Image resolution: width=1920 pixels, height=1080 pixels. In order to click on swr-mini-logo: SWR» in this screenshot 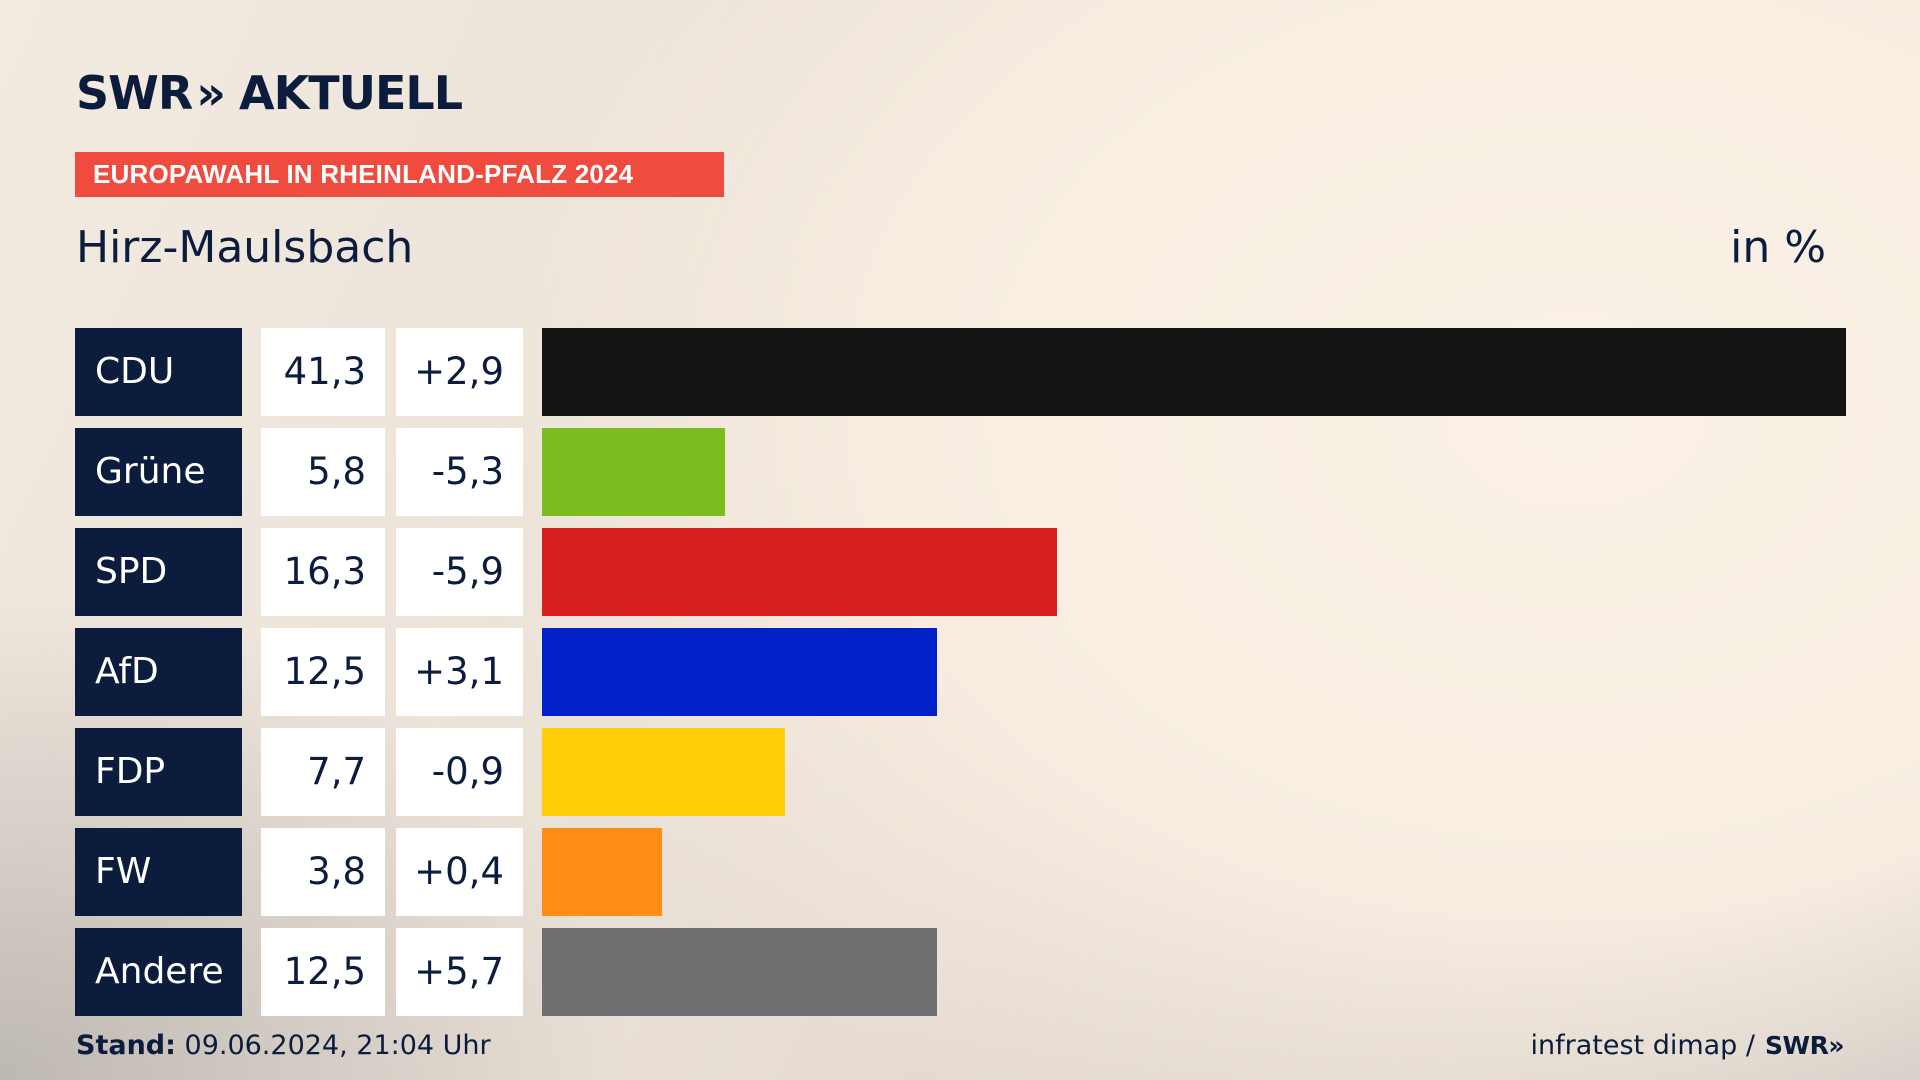, I will do `click(1804, 1045)`.